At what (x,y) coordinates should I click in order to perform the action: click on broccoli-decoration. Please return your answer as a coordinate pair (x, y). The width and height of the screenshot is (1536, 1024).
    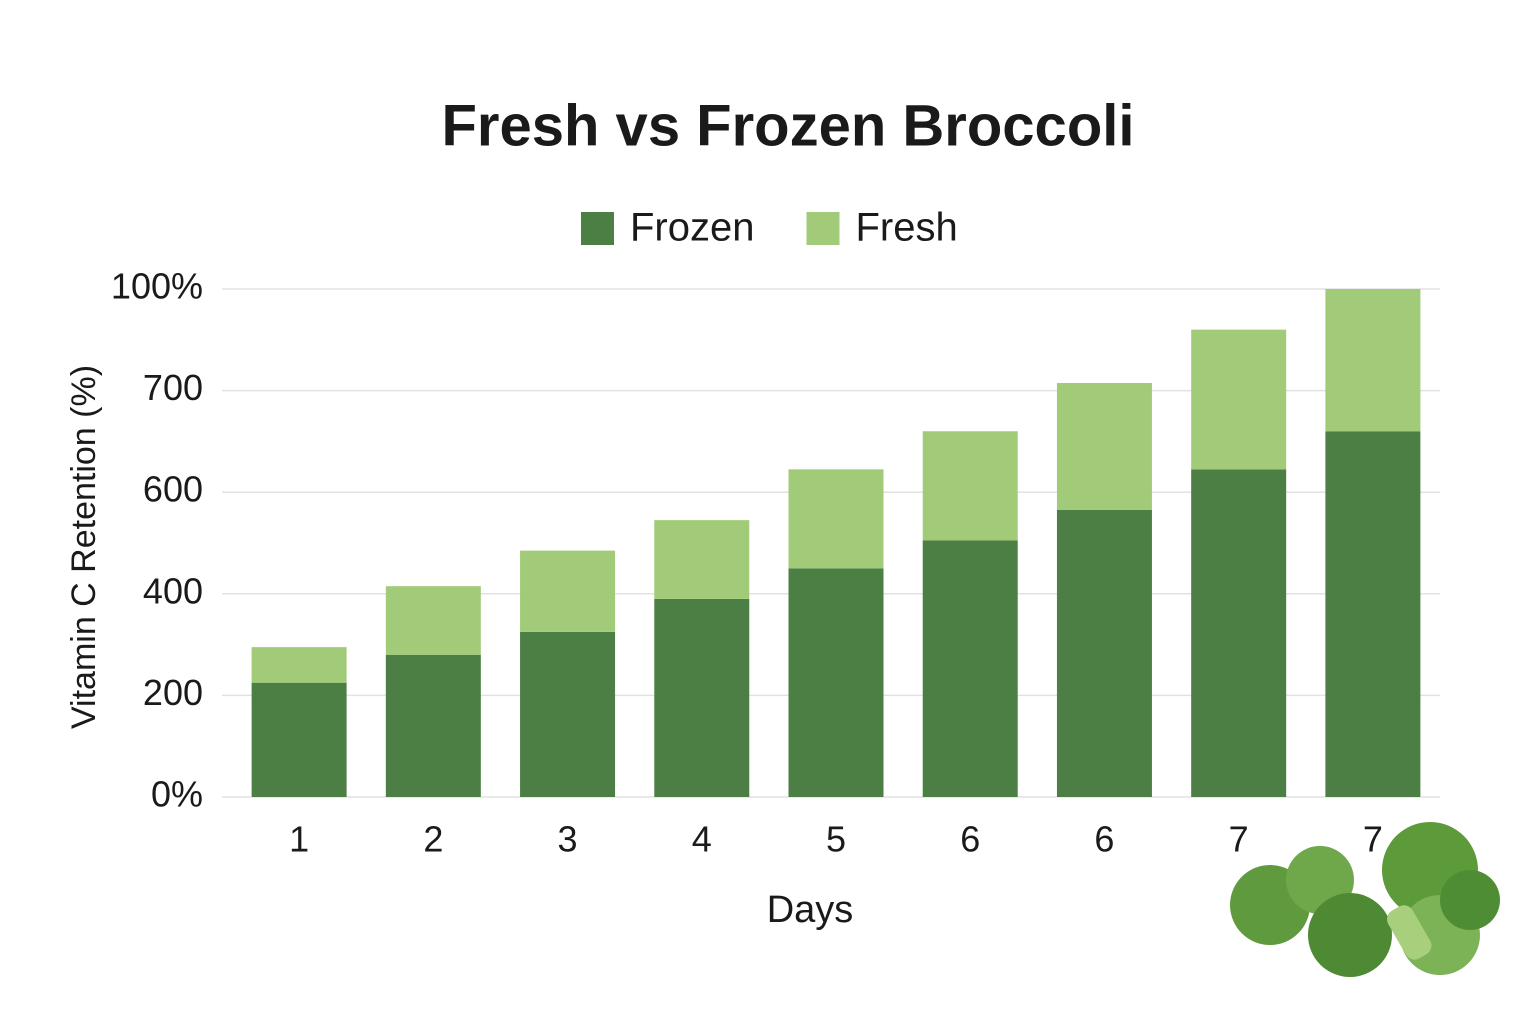
    Looking at the image, I should click on (1365, 899).